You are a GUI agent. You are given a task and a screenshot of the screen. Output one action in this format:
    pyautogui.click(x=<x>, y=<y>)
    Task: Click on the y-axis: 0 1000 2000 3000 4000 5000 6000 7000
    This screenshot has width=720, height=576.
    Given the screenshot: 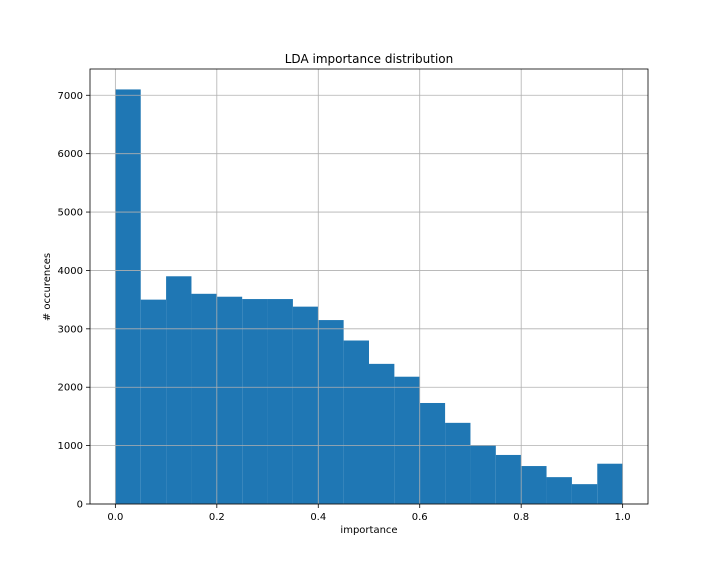 What is the action you would take?
    pyautogui.click(x=74, y=301)
    